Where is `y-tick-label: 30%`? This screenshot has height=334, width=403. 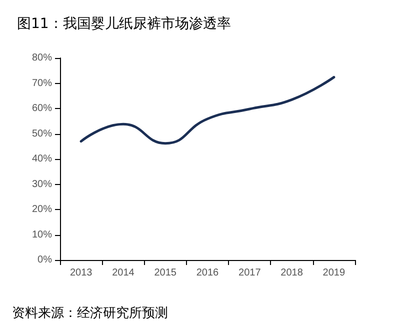
y-tick-label: 30% is located at coordinates (42, 184).